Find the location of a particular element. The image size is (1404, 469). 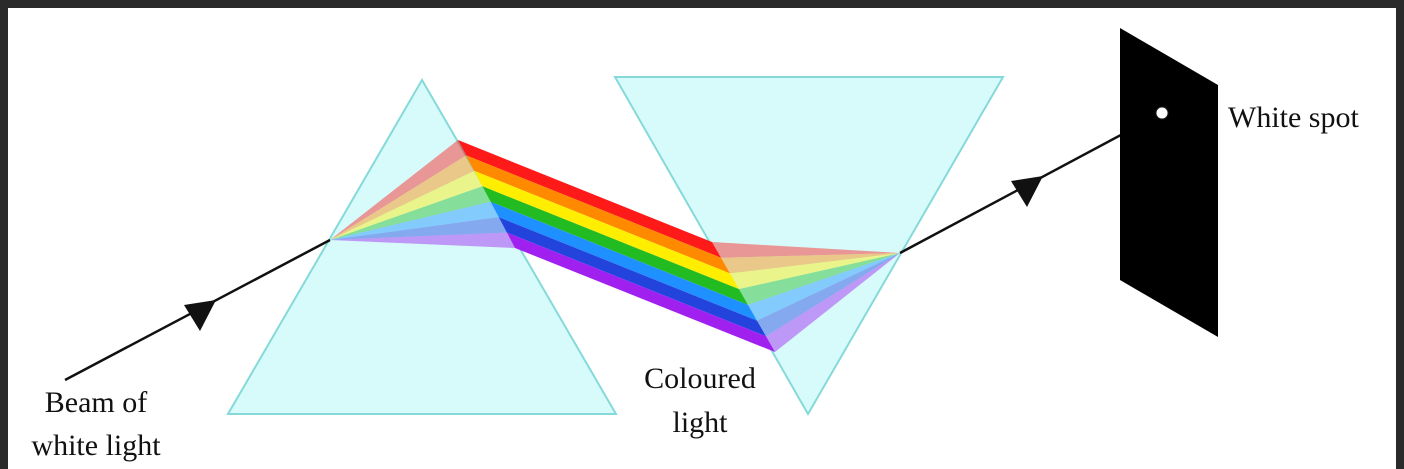

screen is located at coordinates (1169, 182).